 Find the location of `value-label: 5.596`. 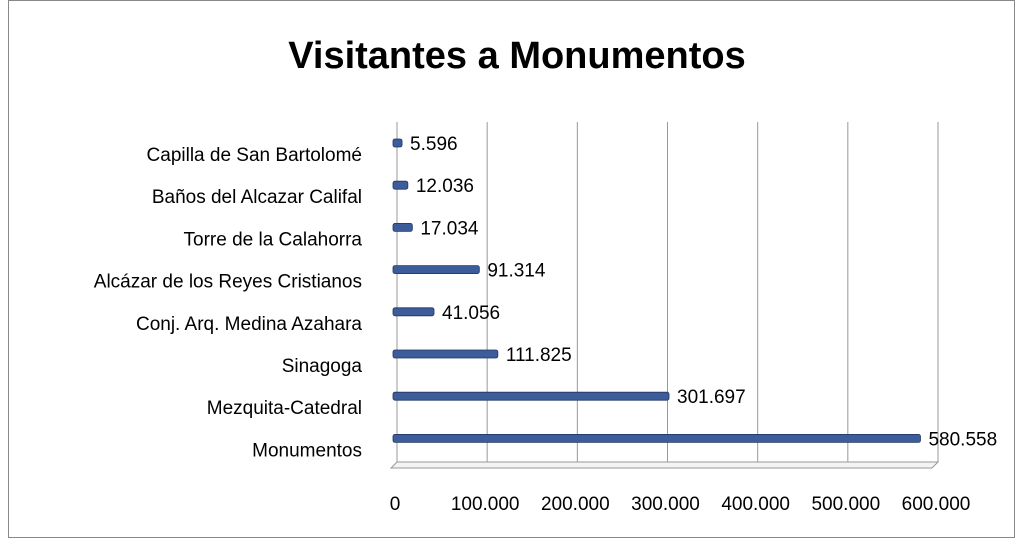

value-label: 5.596 is located at coordinates (434, 144).